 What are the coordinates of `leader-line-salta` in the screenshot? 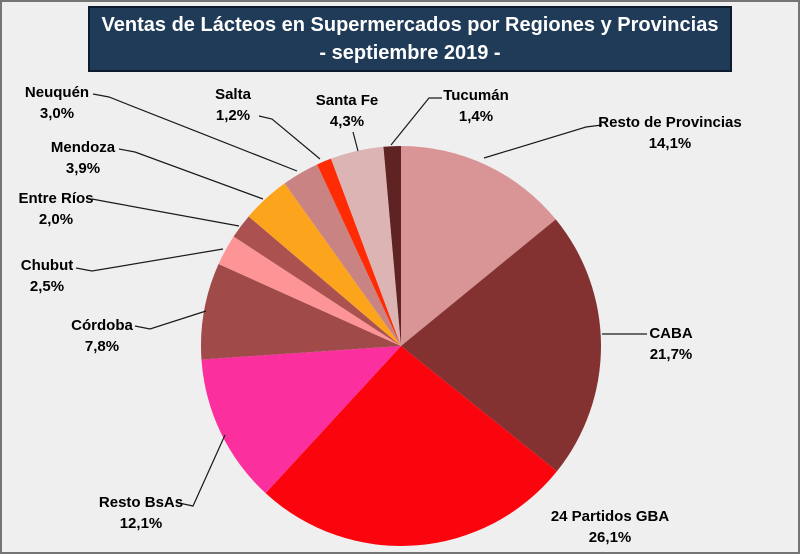 It's located at (289, 137).